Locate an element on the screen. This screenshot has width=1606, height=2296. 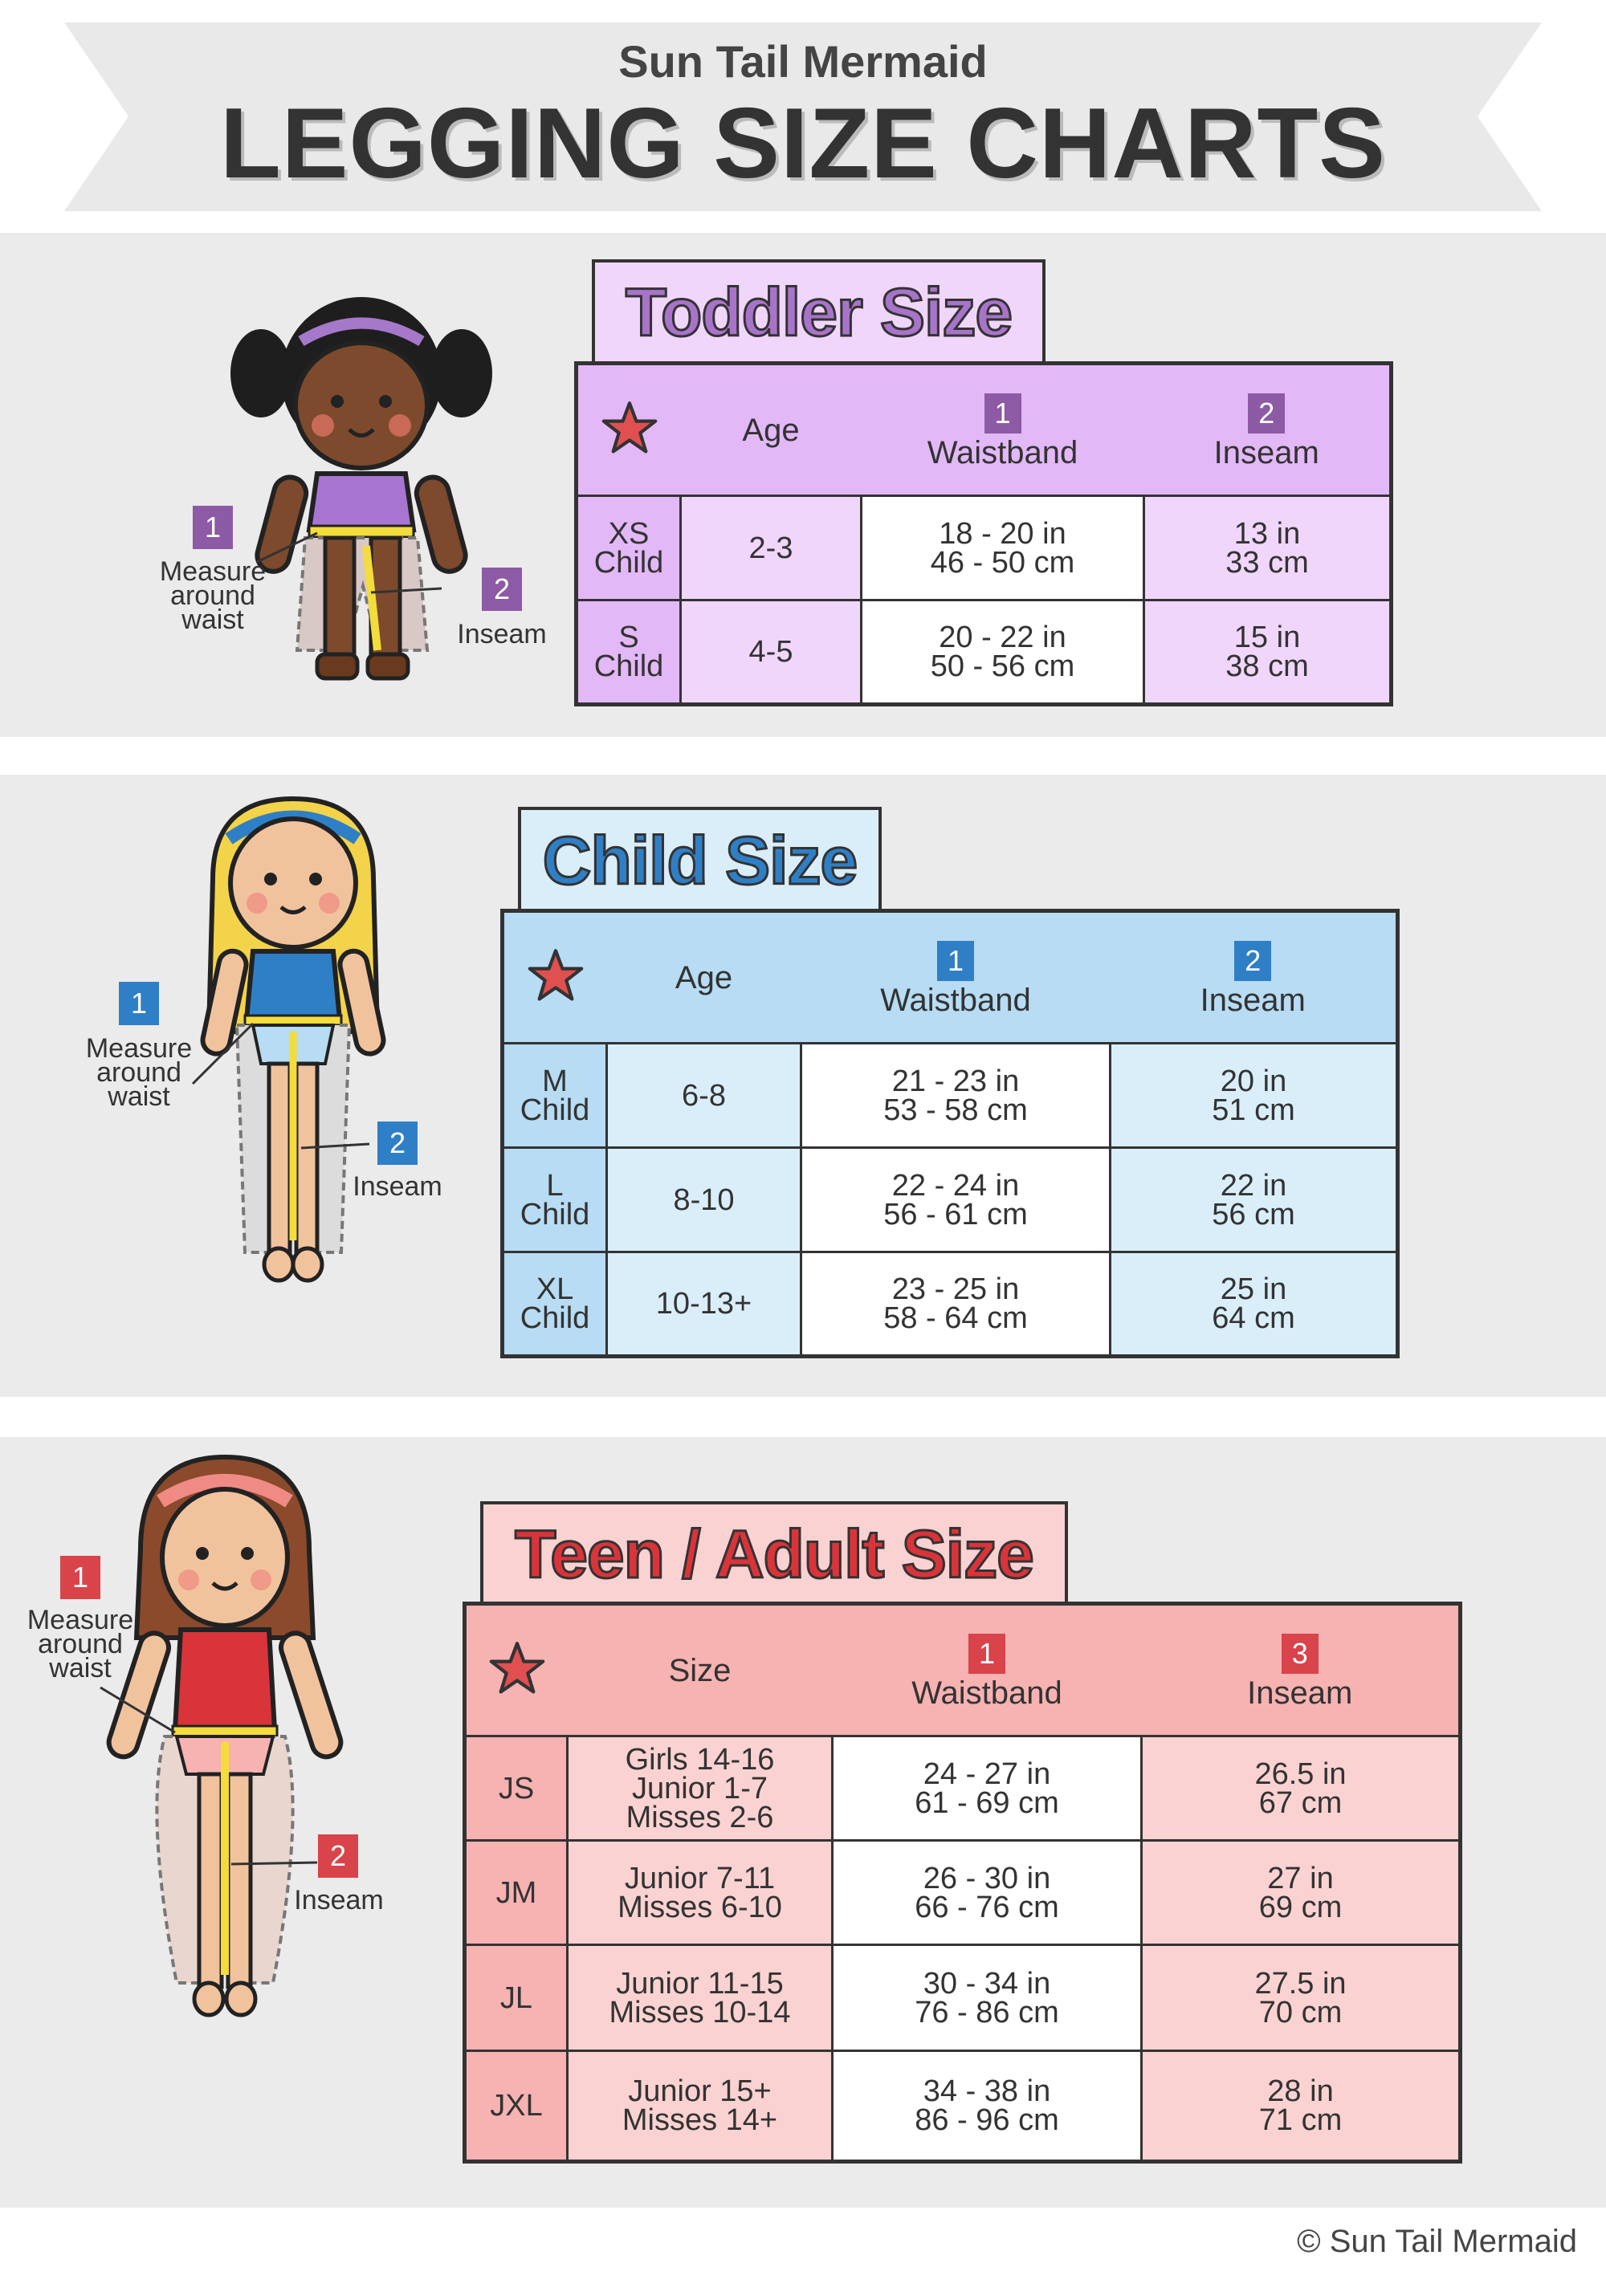
size-cell: JL is located at coordinates (516, 1998).